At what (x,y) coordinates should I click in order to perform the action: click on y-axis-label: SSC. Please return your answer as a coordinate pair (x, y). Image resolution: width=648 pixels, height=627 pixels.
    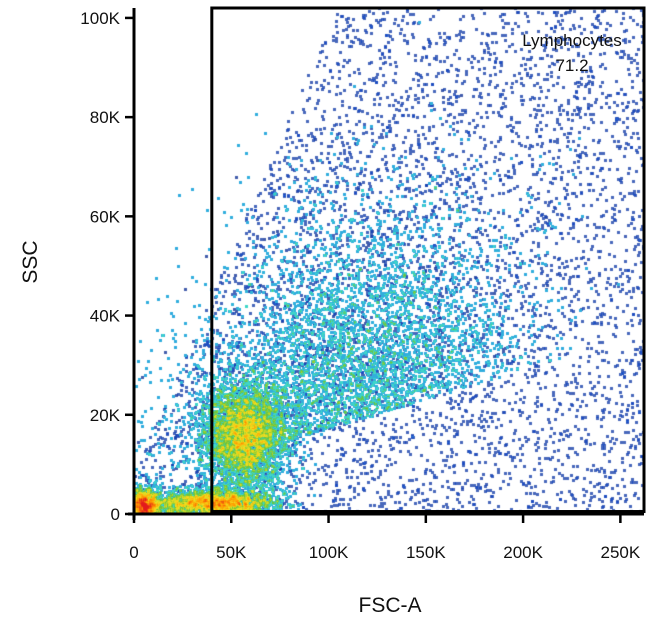
    Looking at the image, I should click on (30, 261).